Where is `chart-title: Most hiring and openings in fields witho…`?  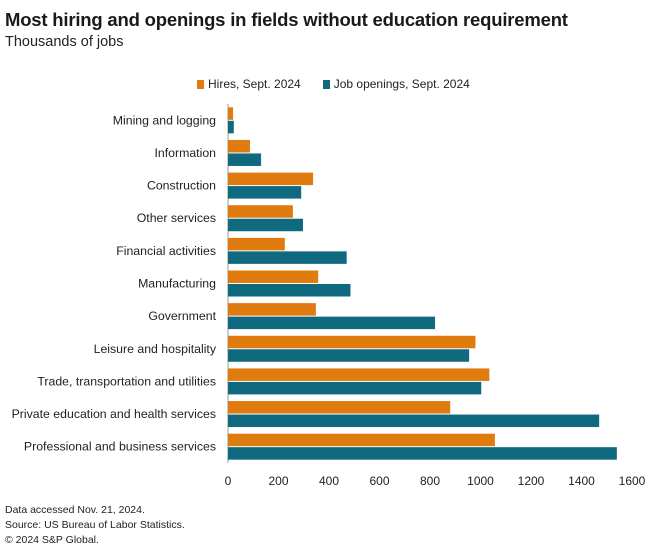 chart-title: Most hiring and openings in fields witho… is located at coordinates (286, 19).